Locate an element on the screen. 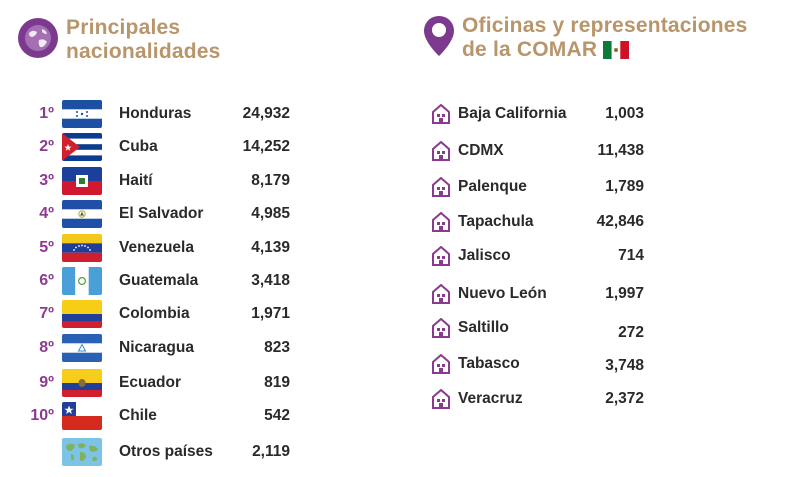 Image resolution: width=800 pixels, height=477 pixels. country-count: 823 is located at coordinates (277, 347).